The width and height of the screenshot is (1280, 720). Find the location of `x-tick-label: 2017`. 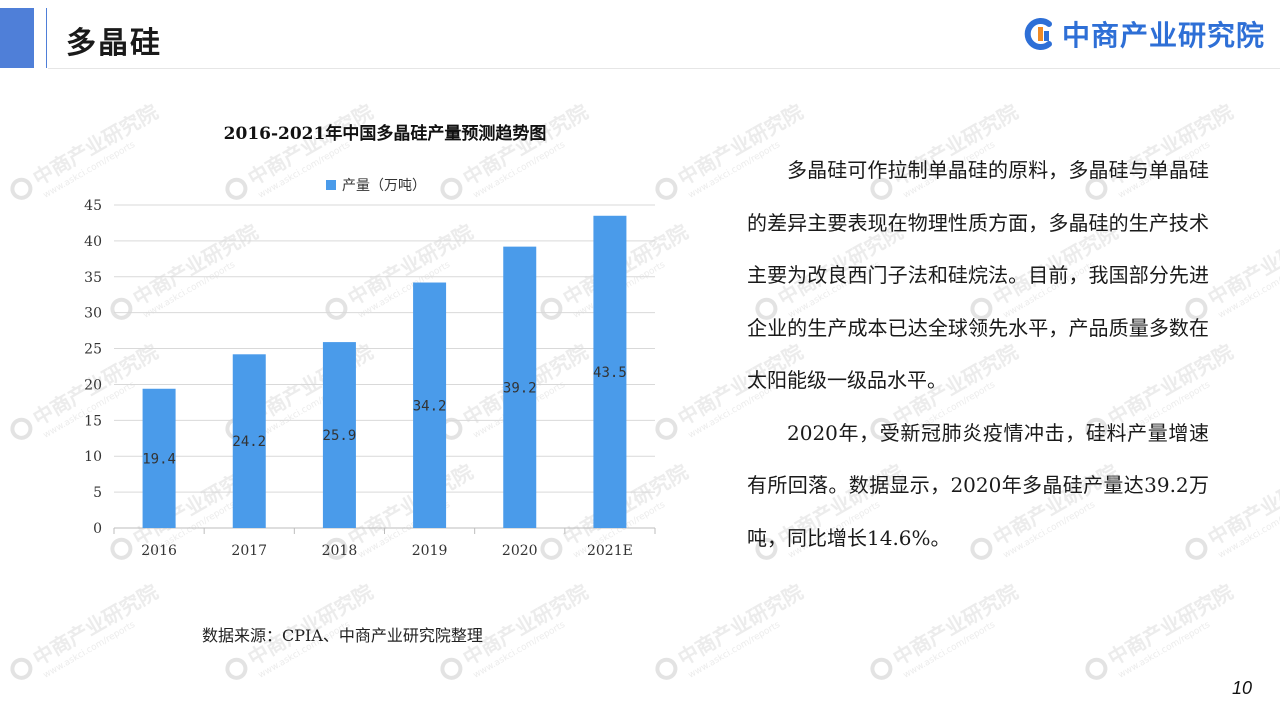

x-tick-label: 2017 is located at coordinates (249, 551).